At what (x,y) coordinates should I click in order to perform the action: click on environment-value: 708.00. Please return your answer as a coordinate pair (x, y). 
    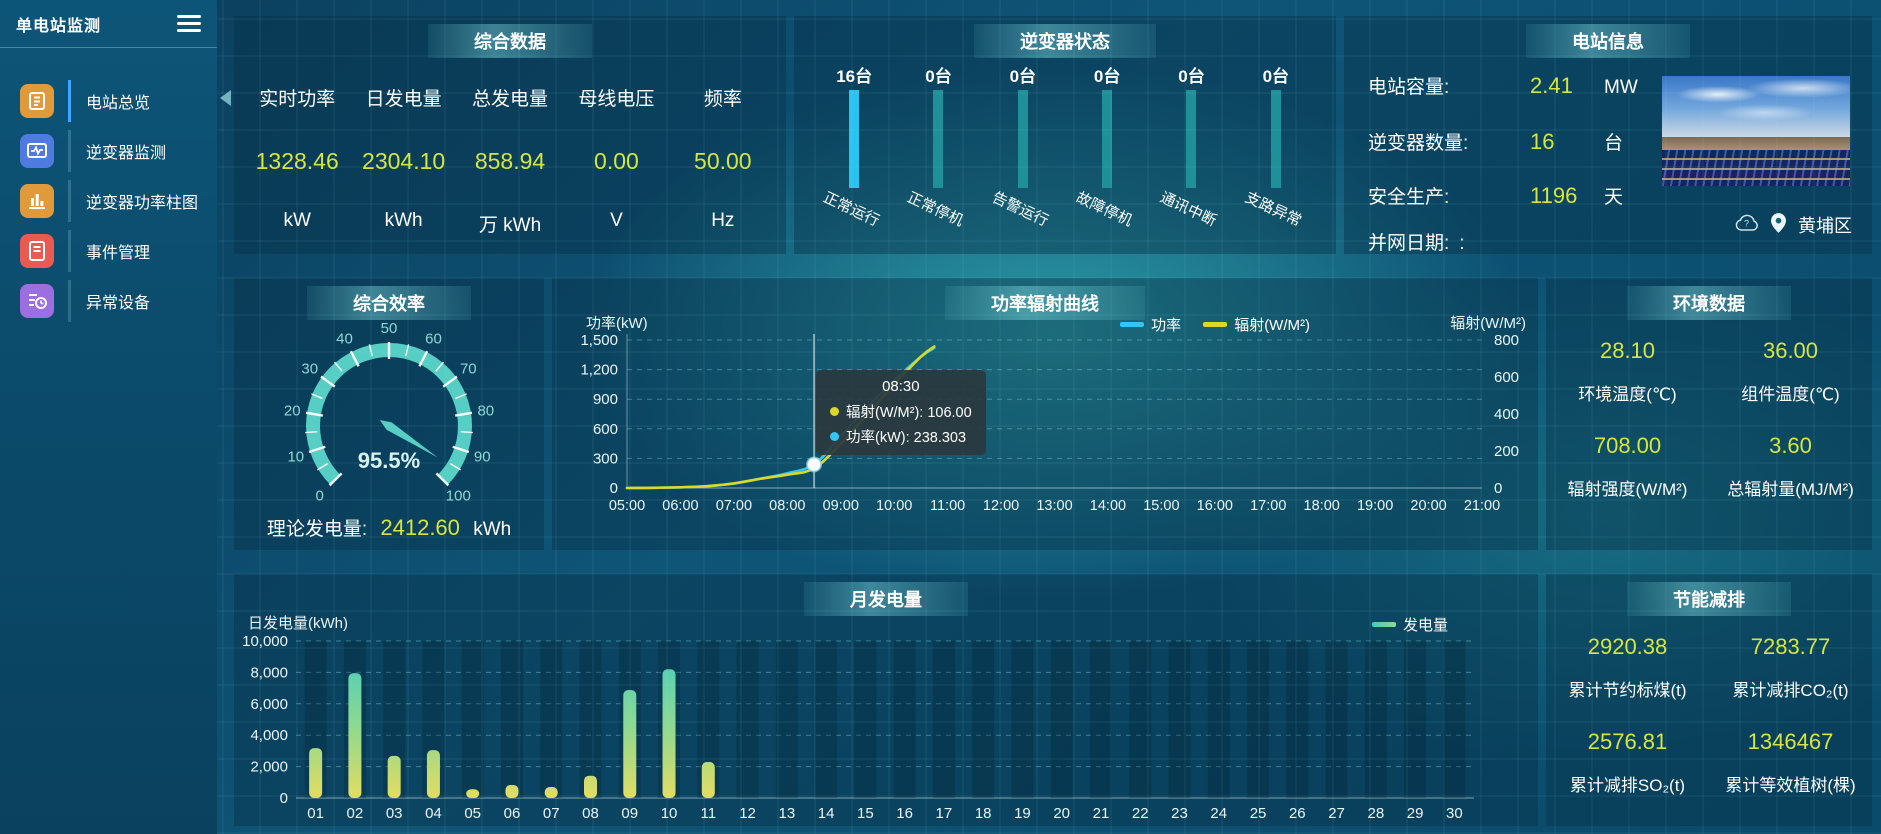
    Looking at the image, I should click on (1627, 445).